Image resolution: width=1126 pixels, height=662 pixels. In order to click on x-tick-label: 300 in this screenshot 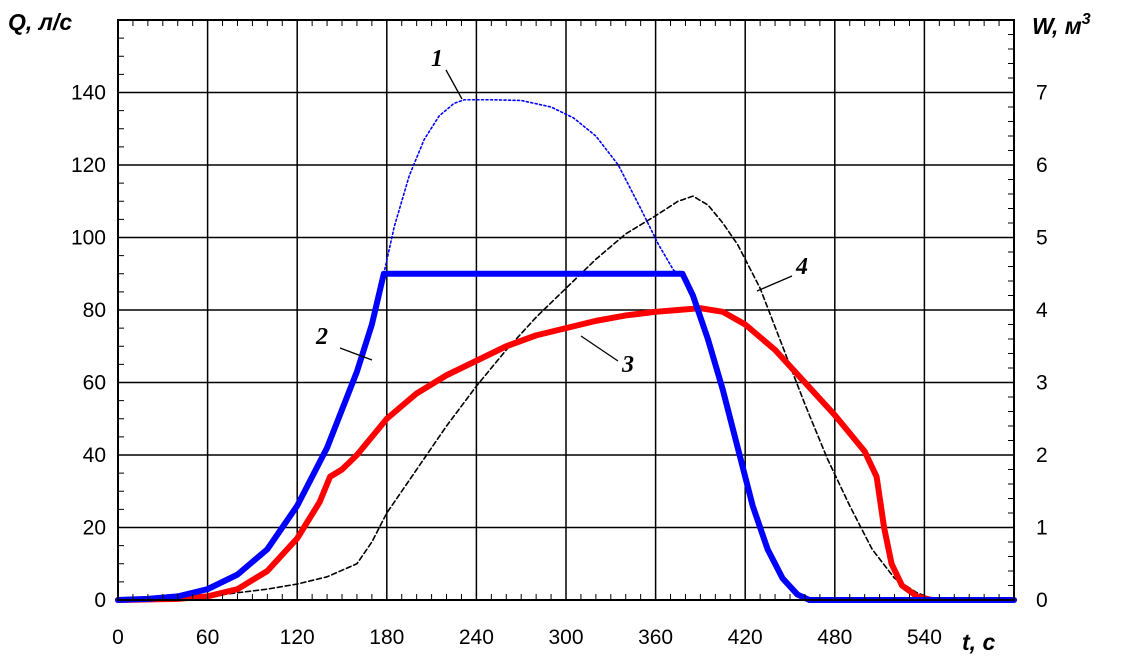, I will do `click(565, 637)`.